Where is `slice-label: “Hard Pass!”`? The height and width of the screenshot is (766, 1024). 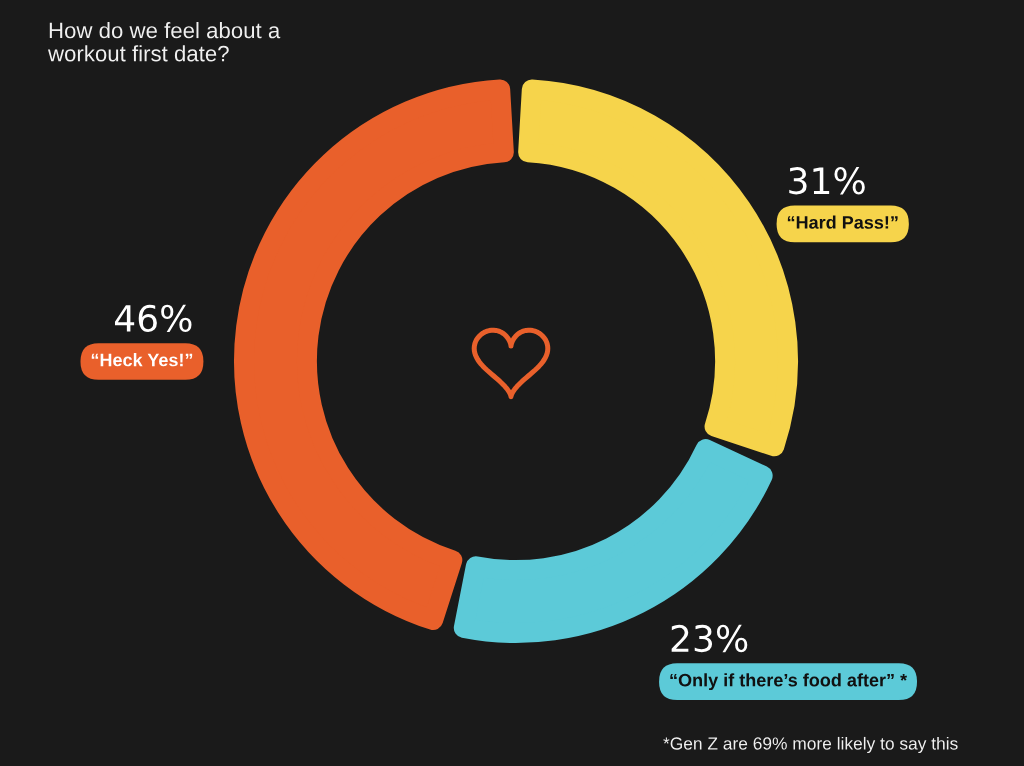
slice-label: “Hard Pass!” is located at coordinates (842, 222).